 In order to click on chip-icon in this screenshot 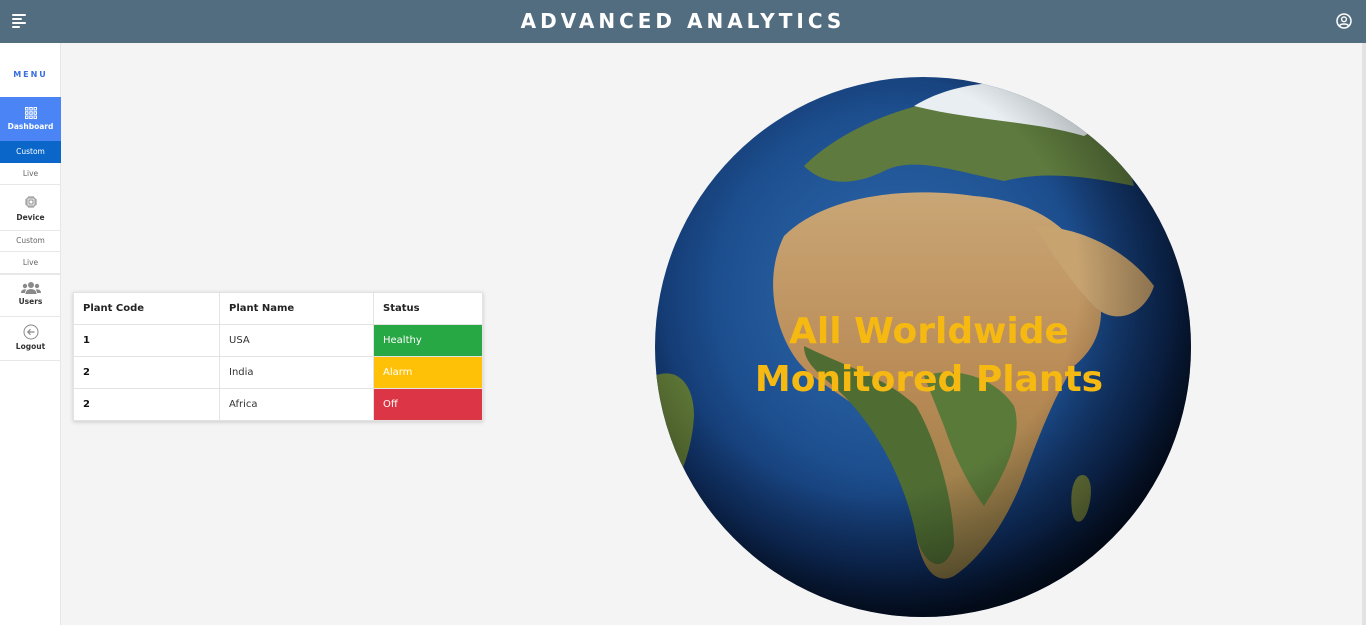, I will do `click(30, 202)`.